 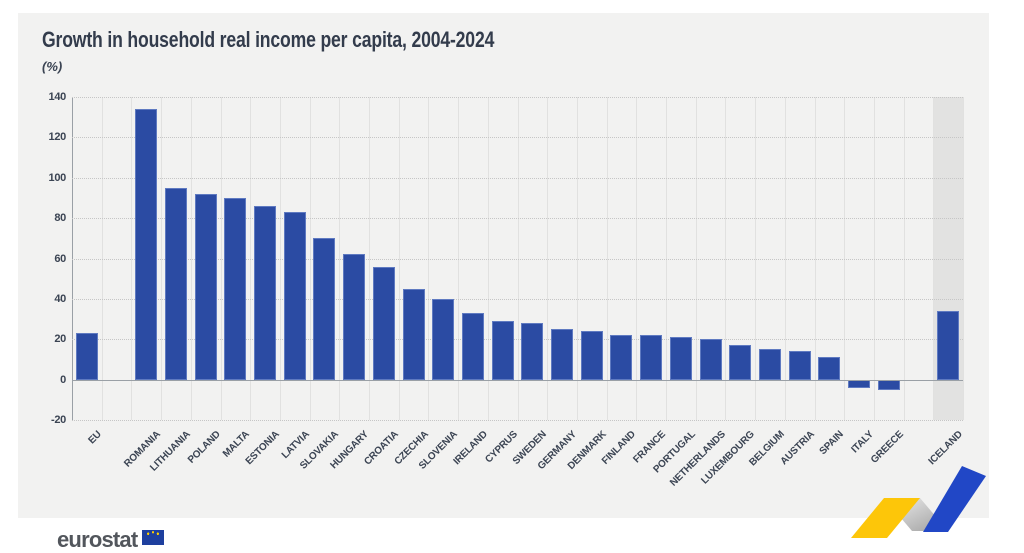 I want to click on y-axis-tick-label: 40, so click(x=60, y=298).